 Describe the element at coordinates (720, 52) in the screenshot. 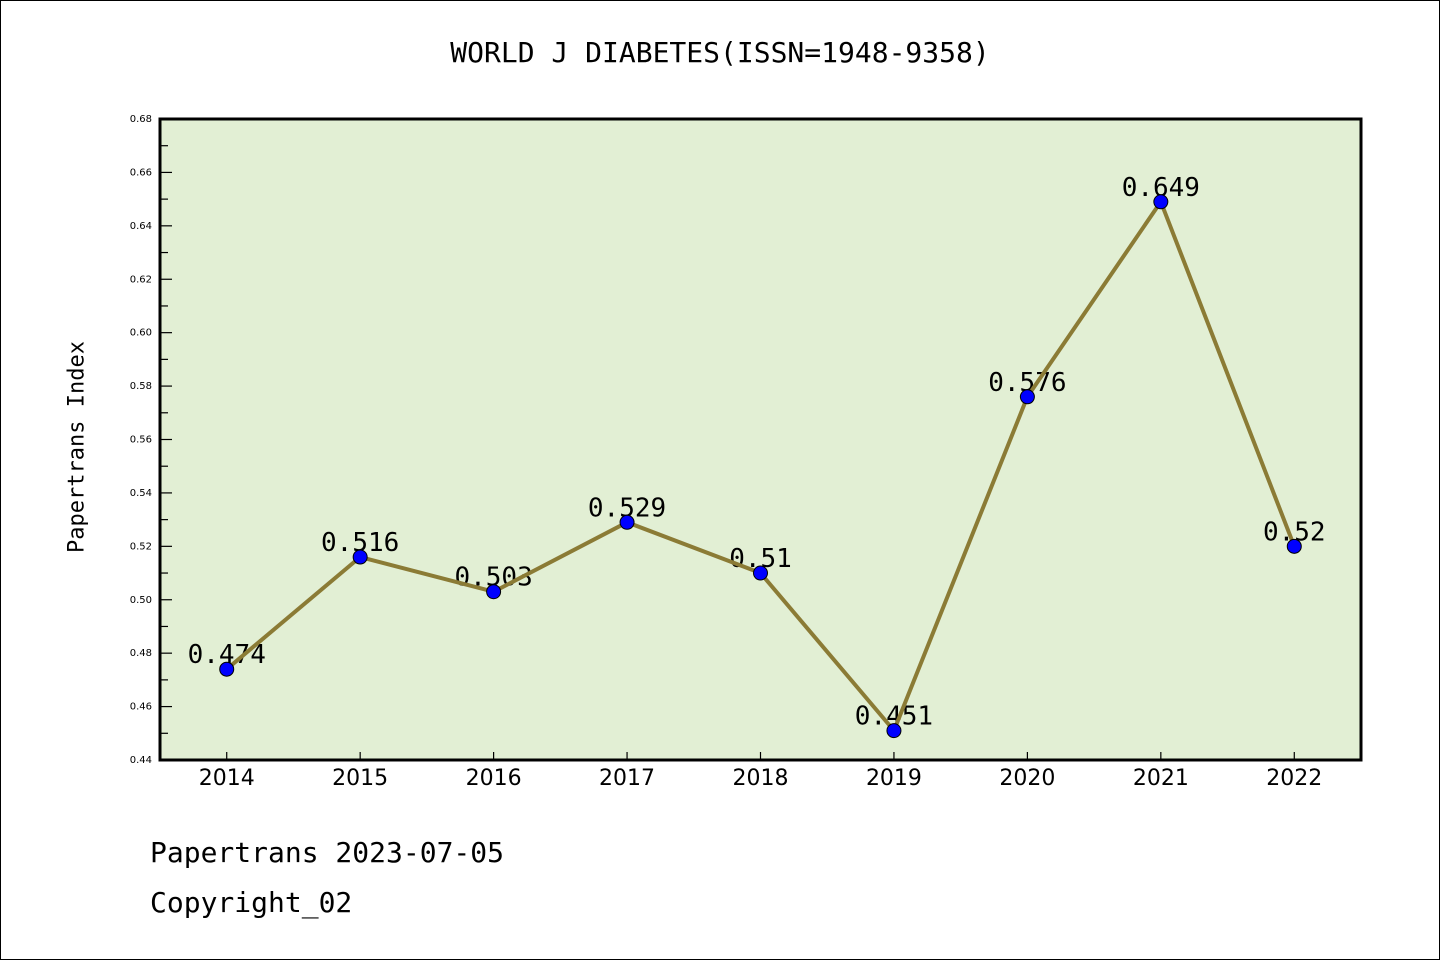

I see `chart-title: WORLD J DIABETES(ISSN=1948-9358)` at that location.